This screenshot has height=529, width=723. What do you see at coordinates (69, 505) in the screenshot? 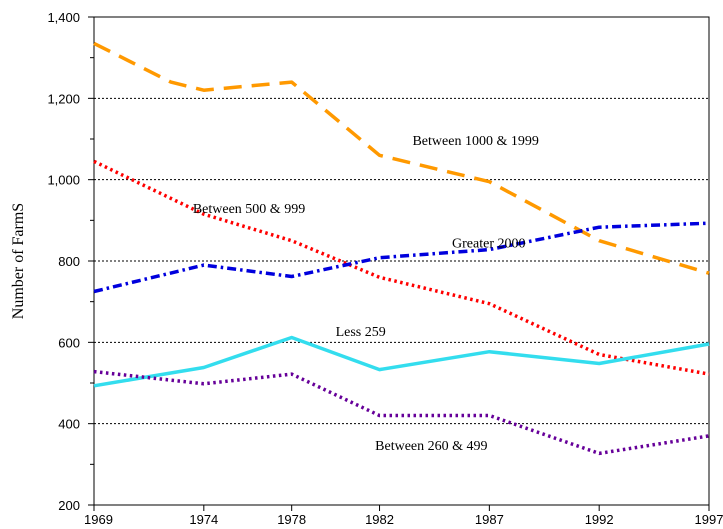
I see `y-tick-label-200: 200` at bounding box center [69, 505].